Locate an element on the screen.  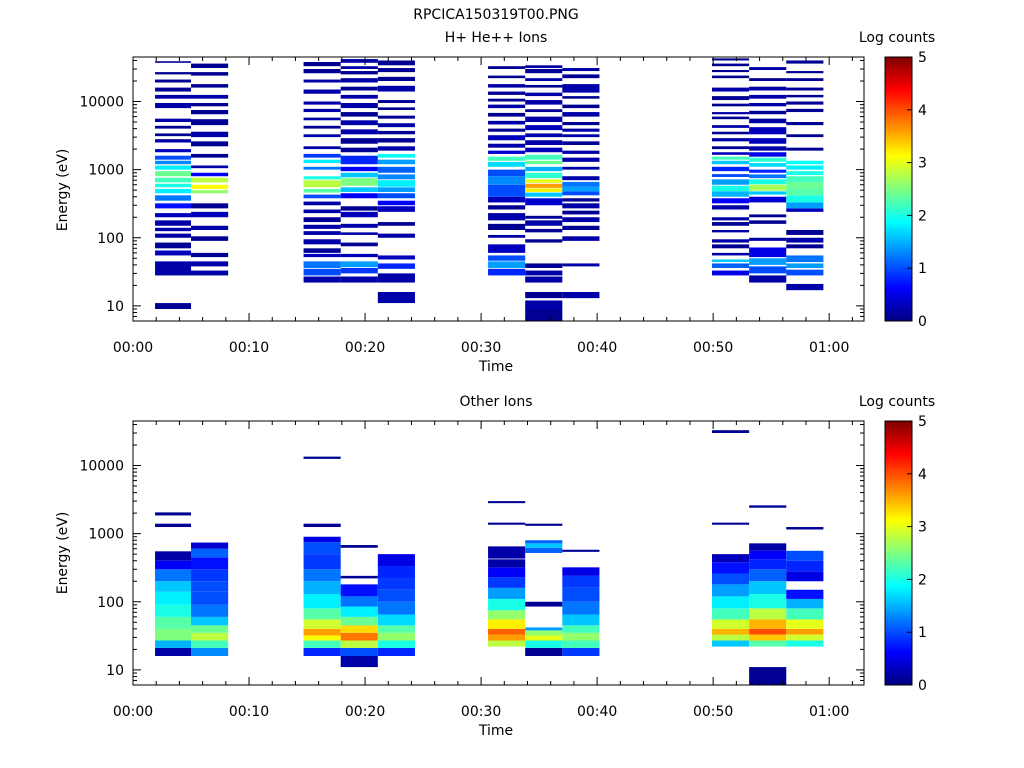
x-tick-label: 00:00 is located at coordinates (133, 348).